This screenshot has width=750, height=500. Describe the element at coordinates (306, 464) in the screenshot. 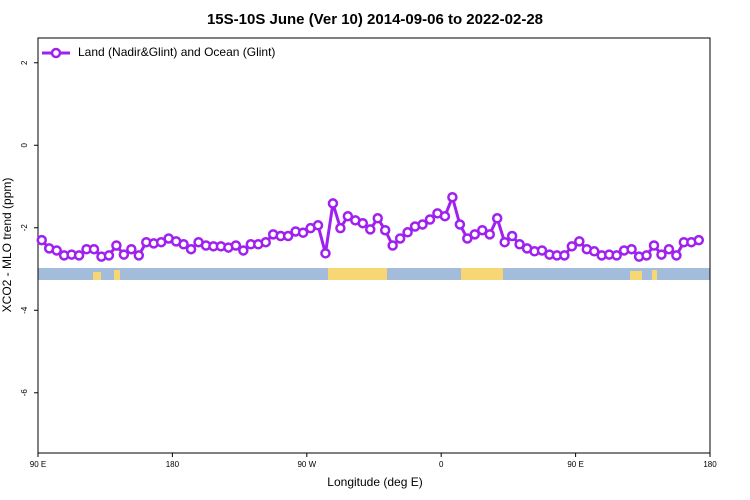

I see `x-tick-label: 90 W` at that location.